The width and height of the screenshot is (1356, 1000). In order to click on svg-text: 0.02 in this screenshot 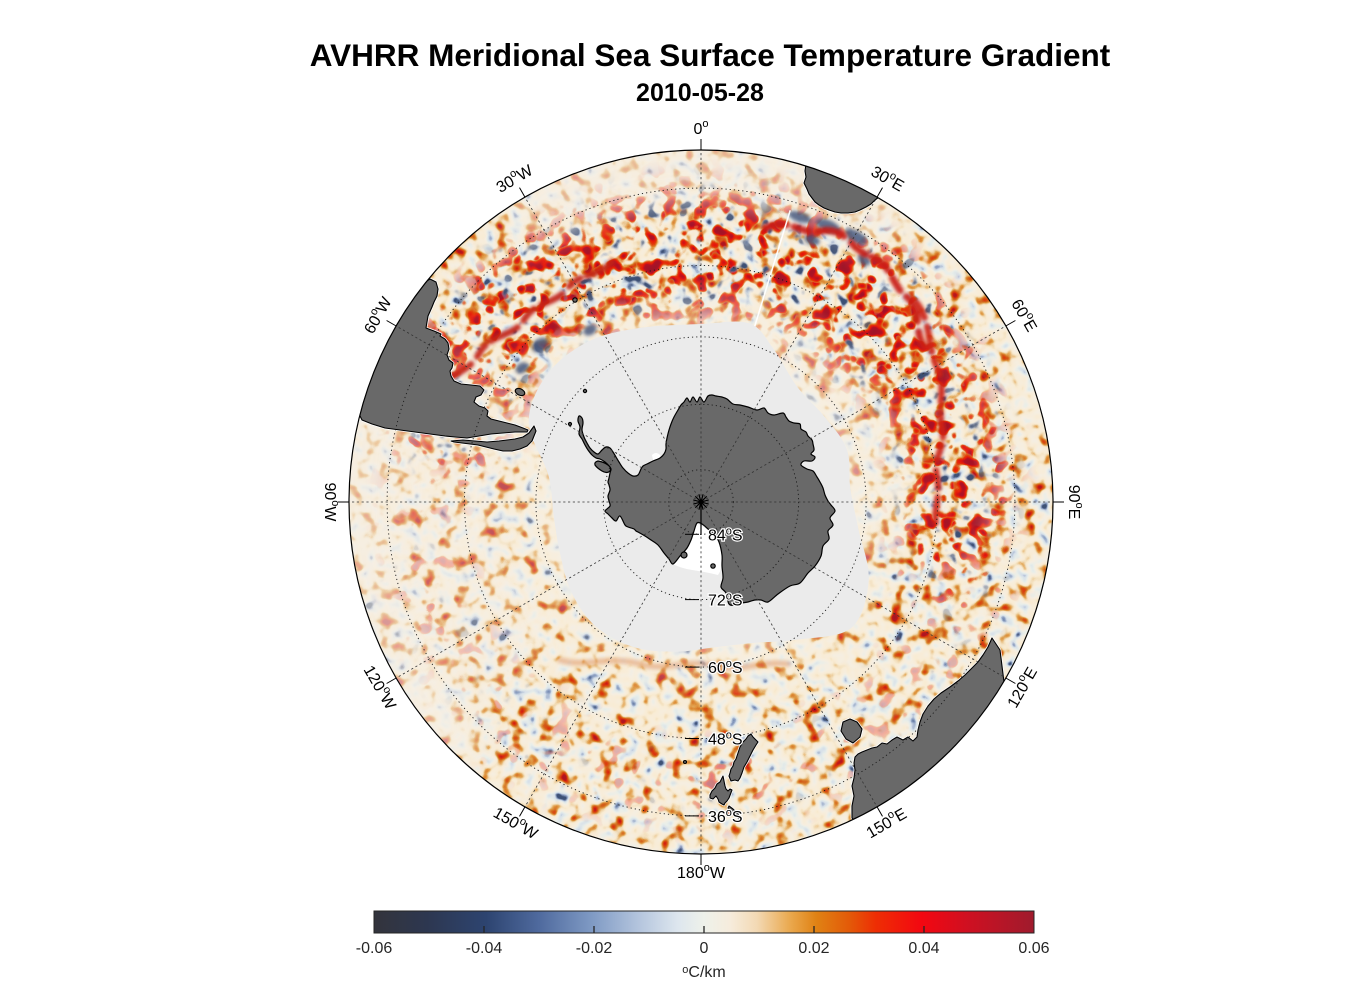, I will do `click(813, 948)`.